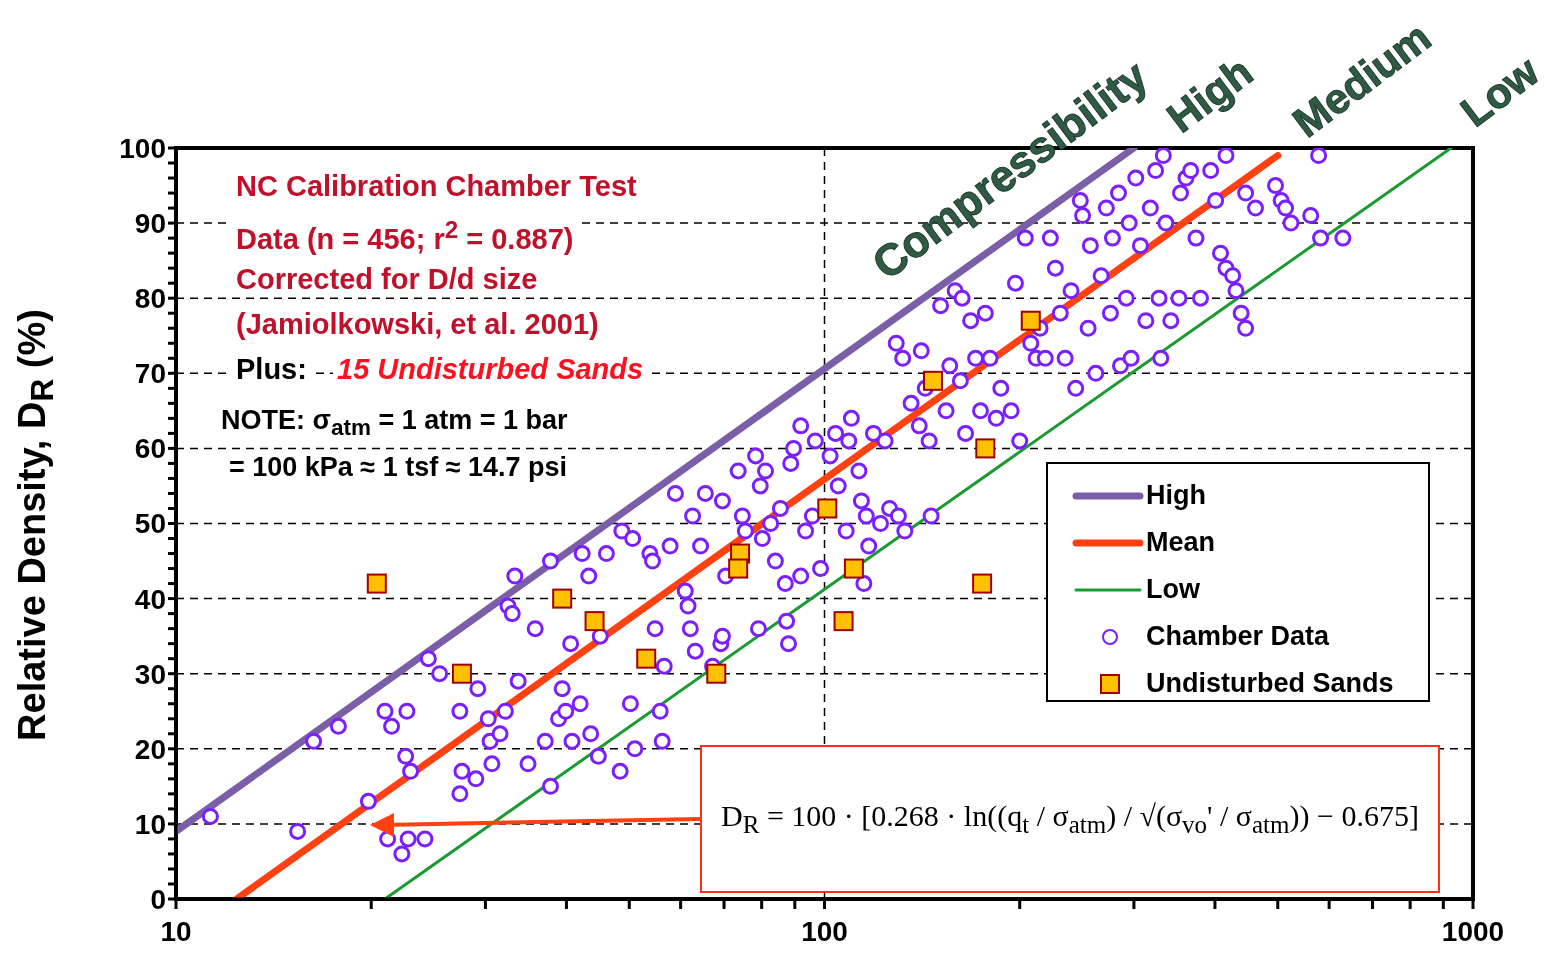 This screenshot has width=1550, height=974. What do you see at coordinates (405, 236) in the screenshot?
I see `annotation: Data (n = 456; r$^{2}$ = 0.887)` at bounding box center [405, 236].